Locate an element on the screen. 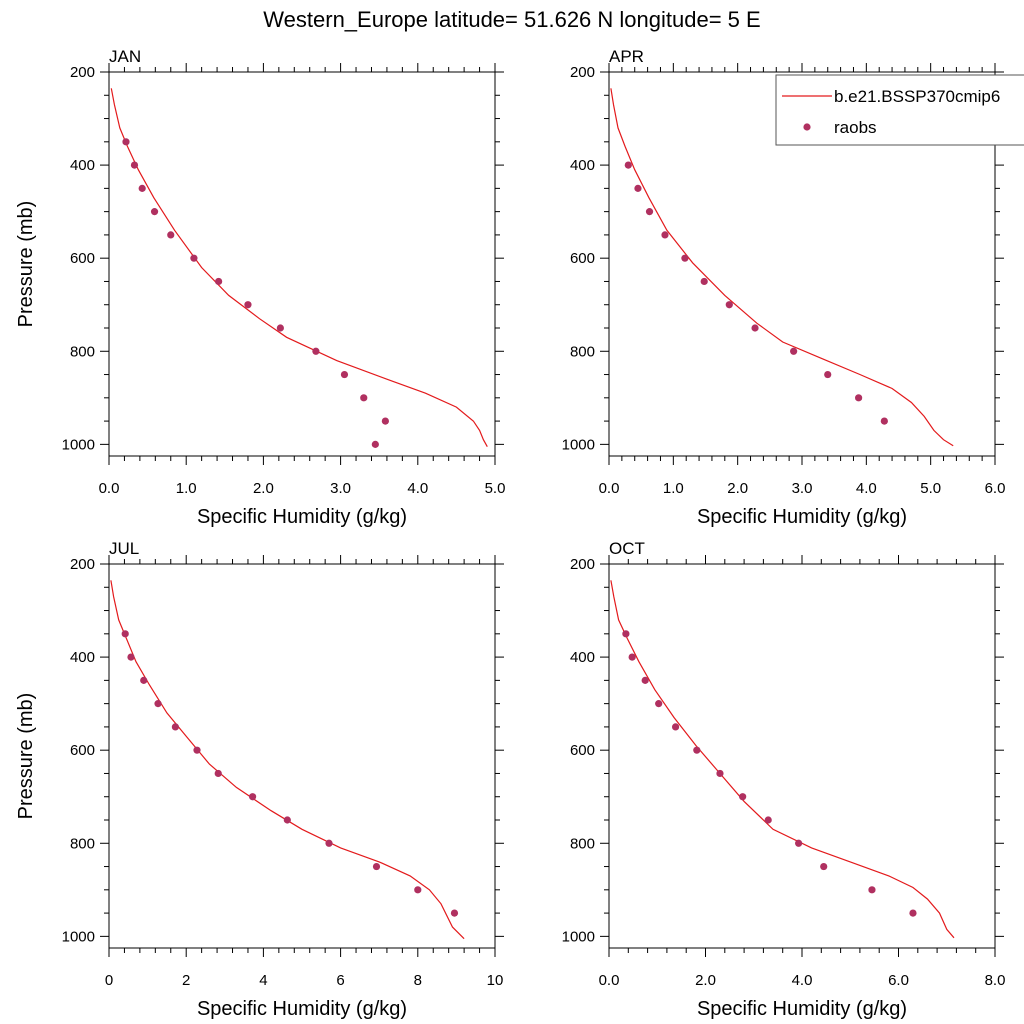  x-tick-label: 6.0 is located at coordinates (995, 488).